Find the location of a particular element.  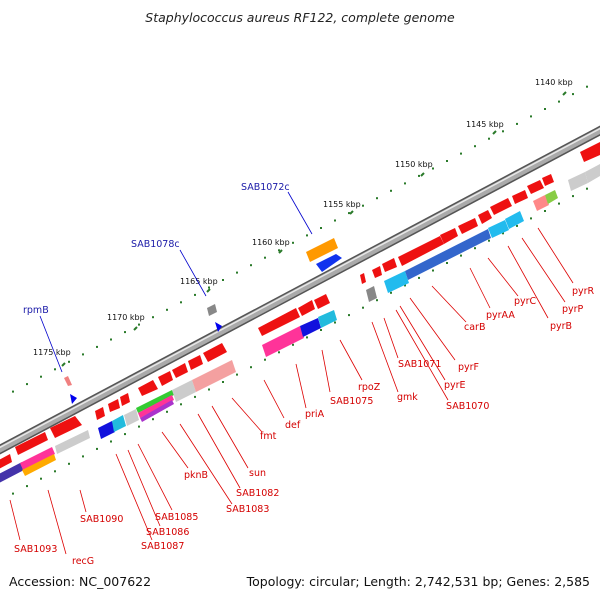

tick-label: 1140 kbp is located at coordinates (554, 82).